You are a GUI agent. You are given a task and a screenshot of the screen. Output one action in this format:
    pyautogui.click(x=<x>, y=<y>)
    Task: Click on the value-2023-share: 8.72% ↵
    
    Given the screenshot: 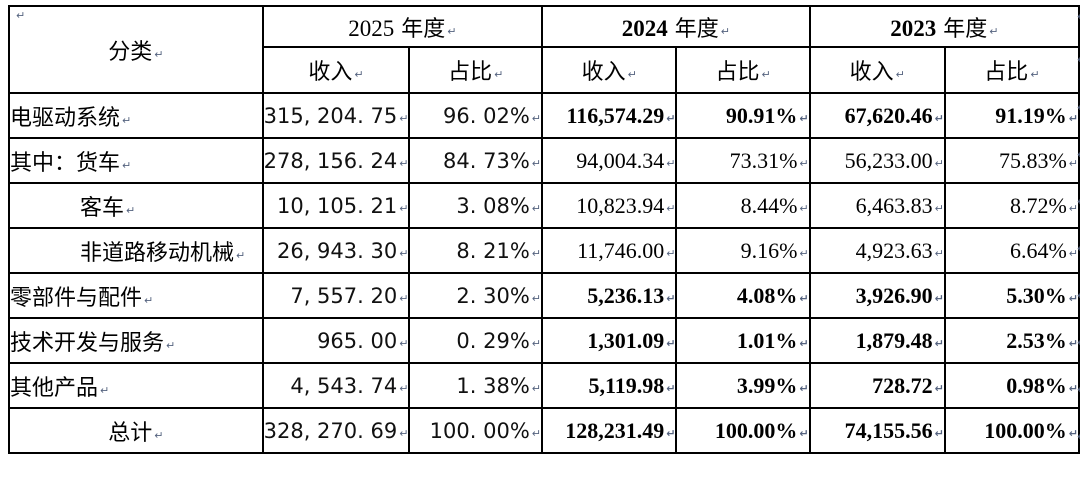 What is the action you would take?
    pyautogui.click(x=1011, y=205)
    